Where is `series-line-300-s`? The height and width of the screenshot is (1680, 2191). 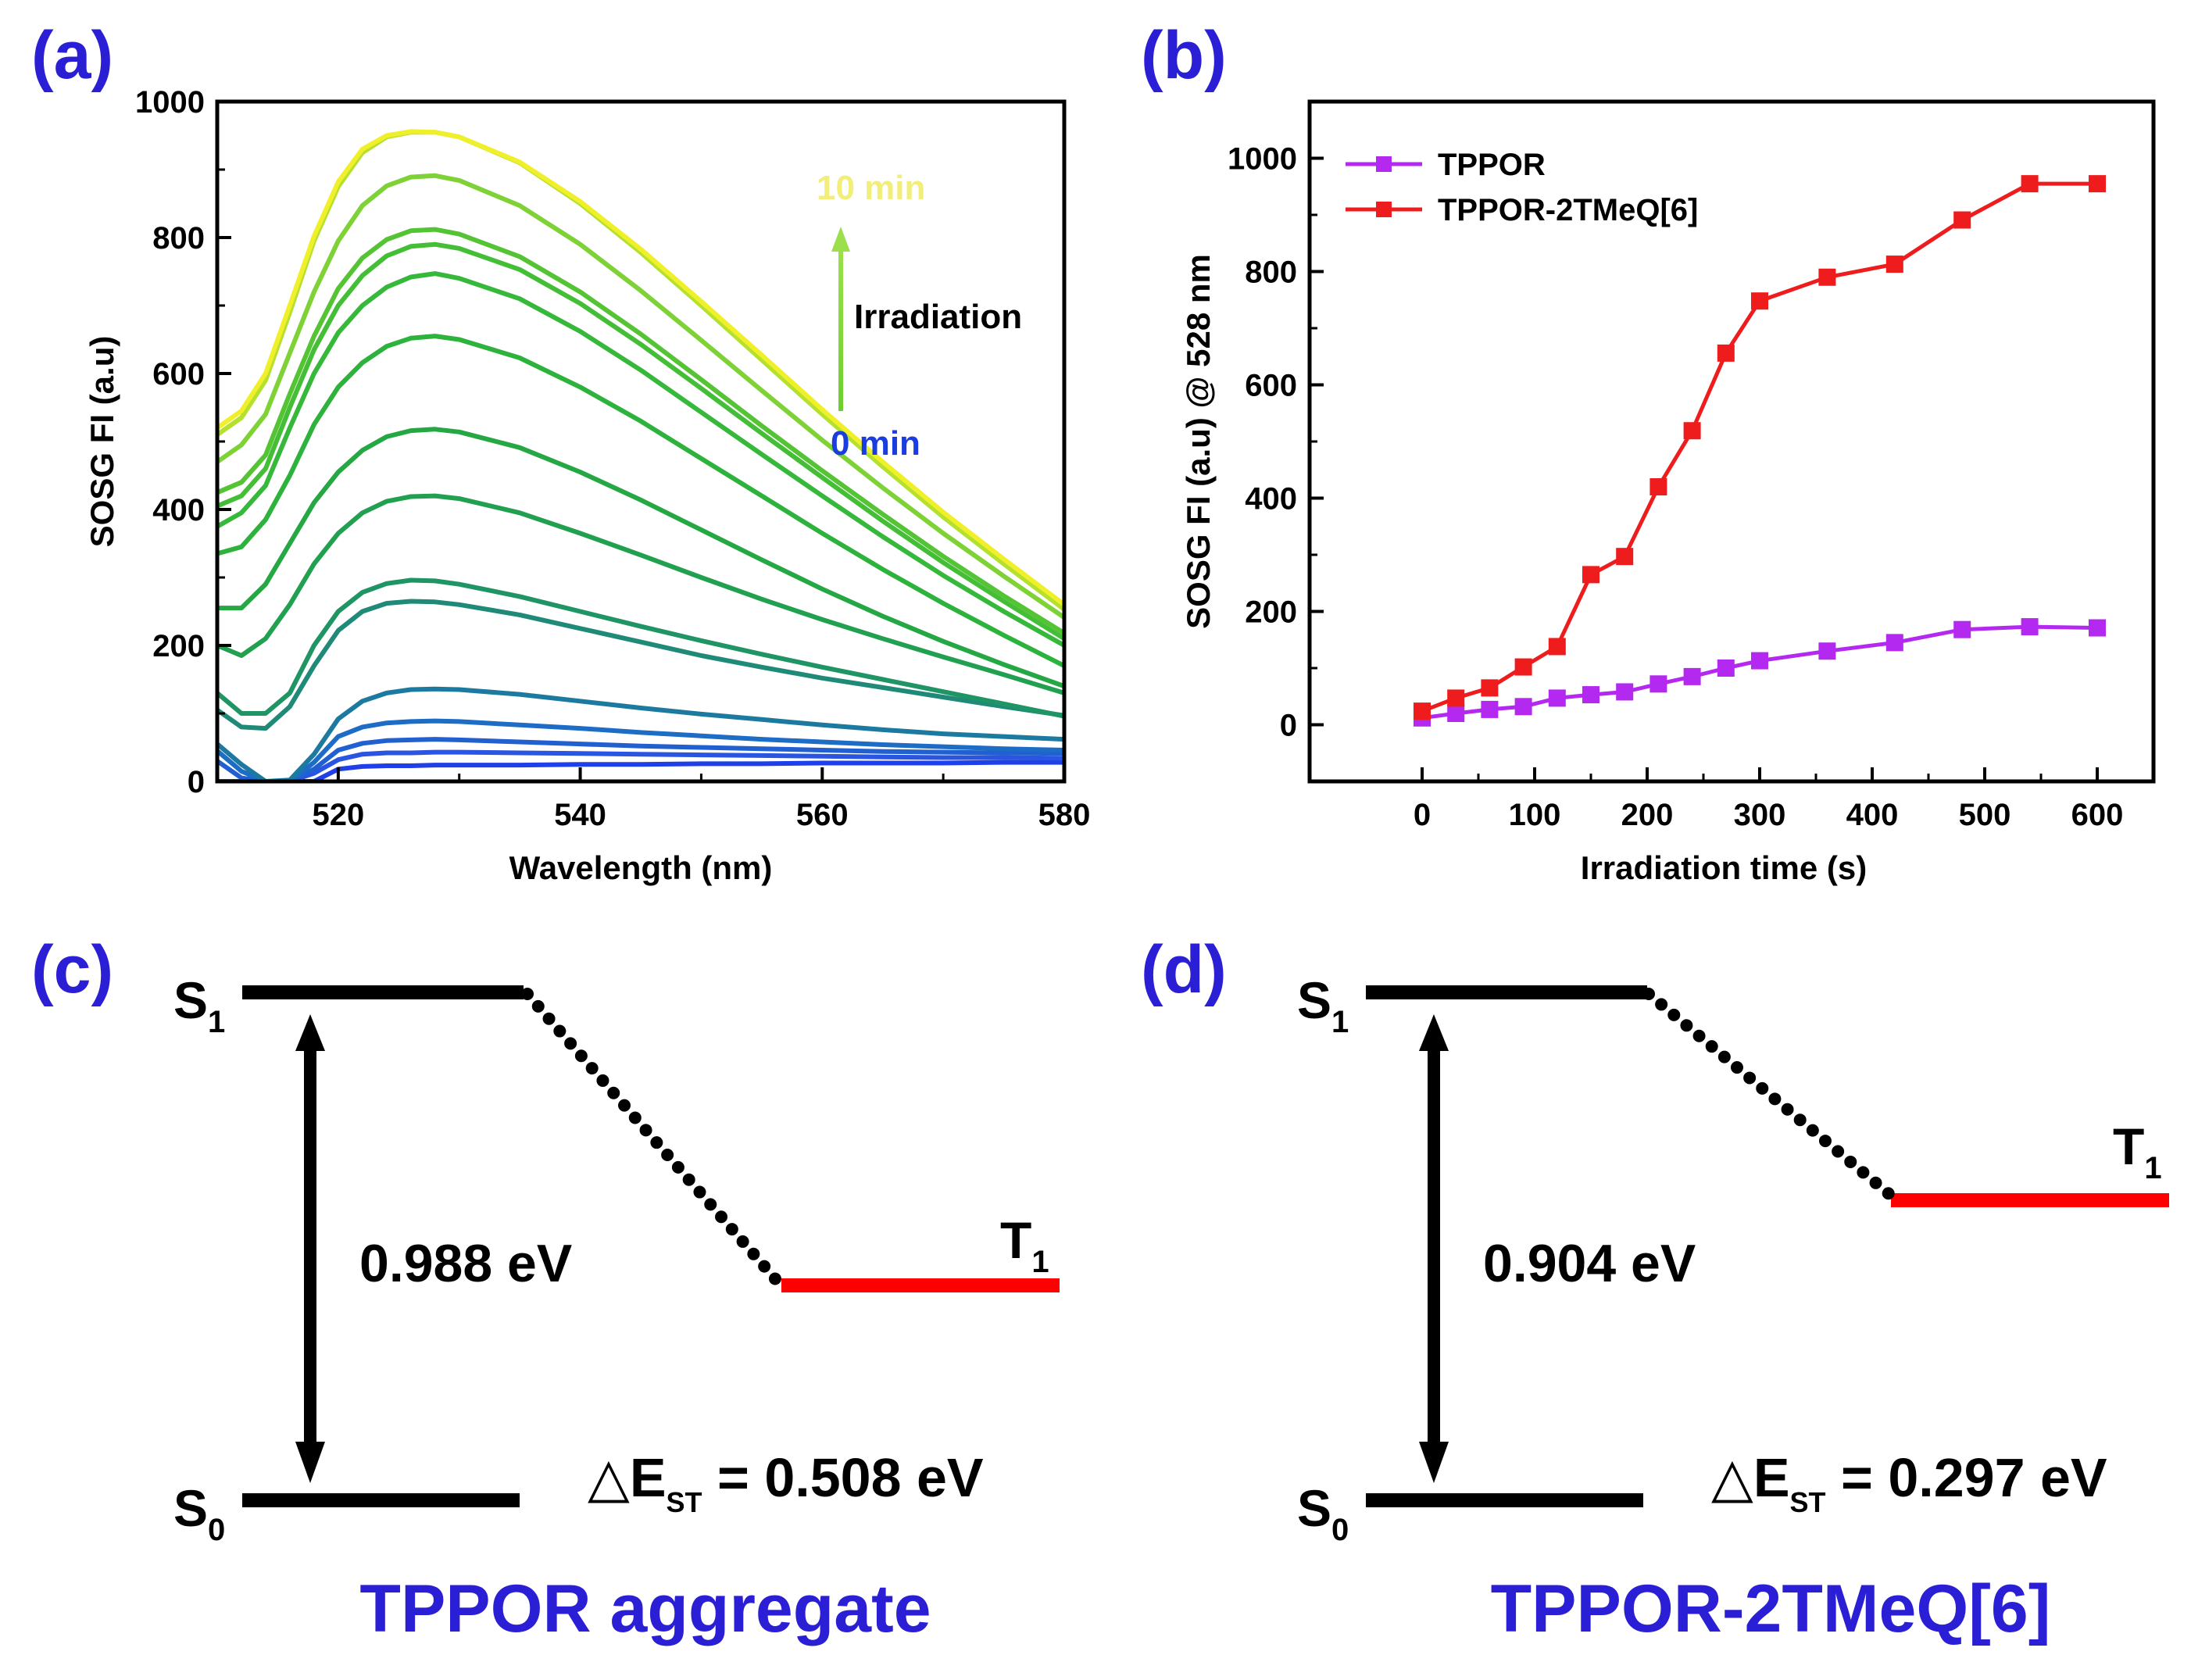 series-line-300-s is located at coordinates (640, 459).